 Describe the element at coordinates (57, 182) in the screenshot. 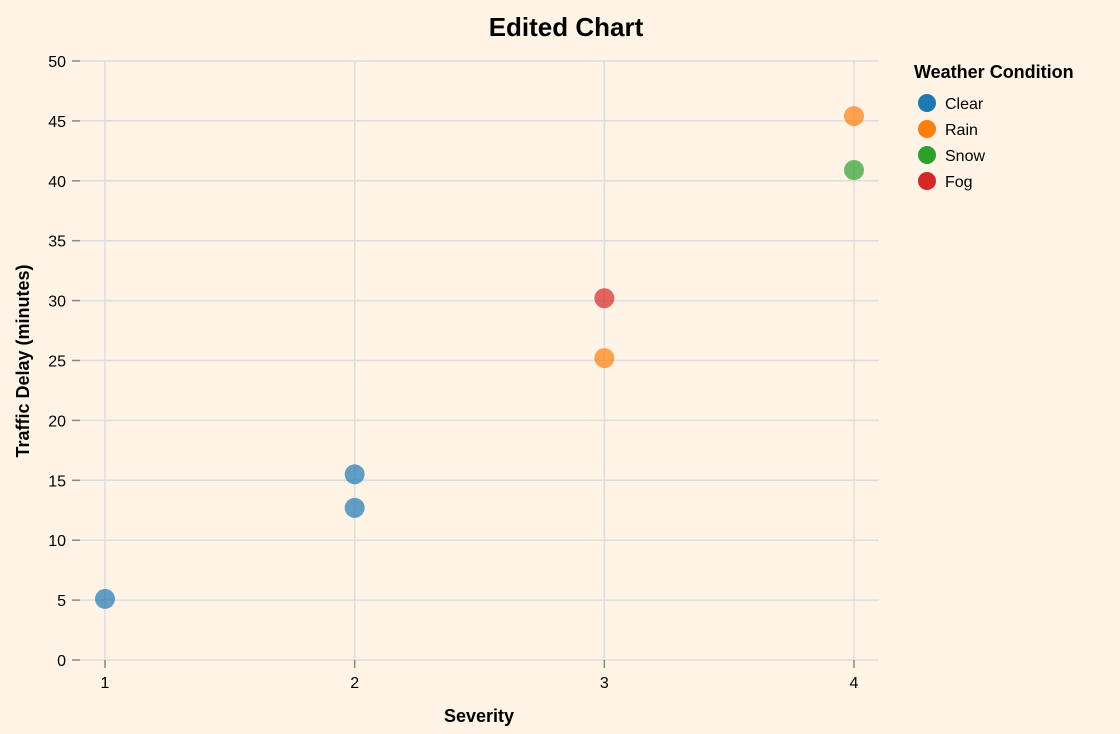

I see `y-tick-label: 40` at that location.